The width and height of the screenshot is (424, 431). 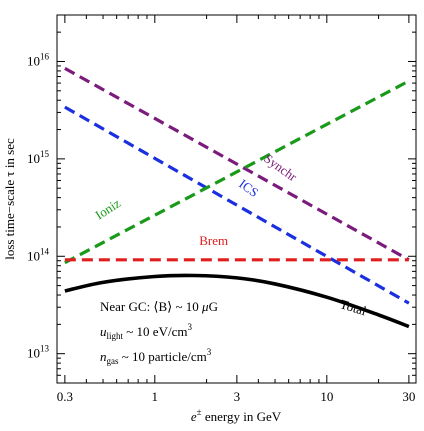 I want to click on series-line-total, so click(x=237, y=301).